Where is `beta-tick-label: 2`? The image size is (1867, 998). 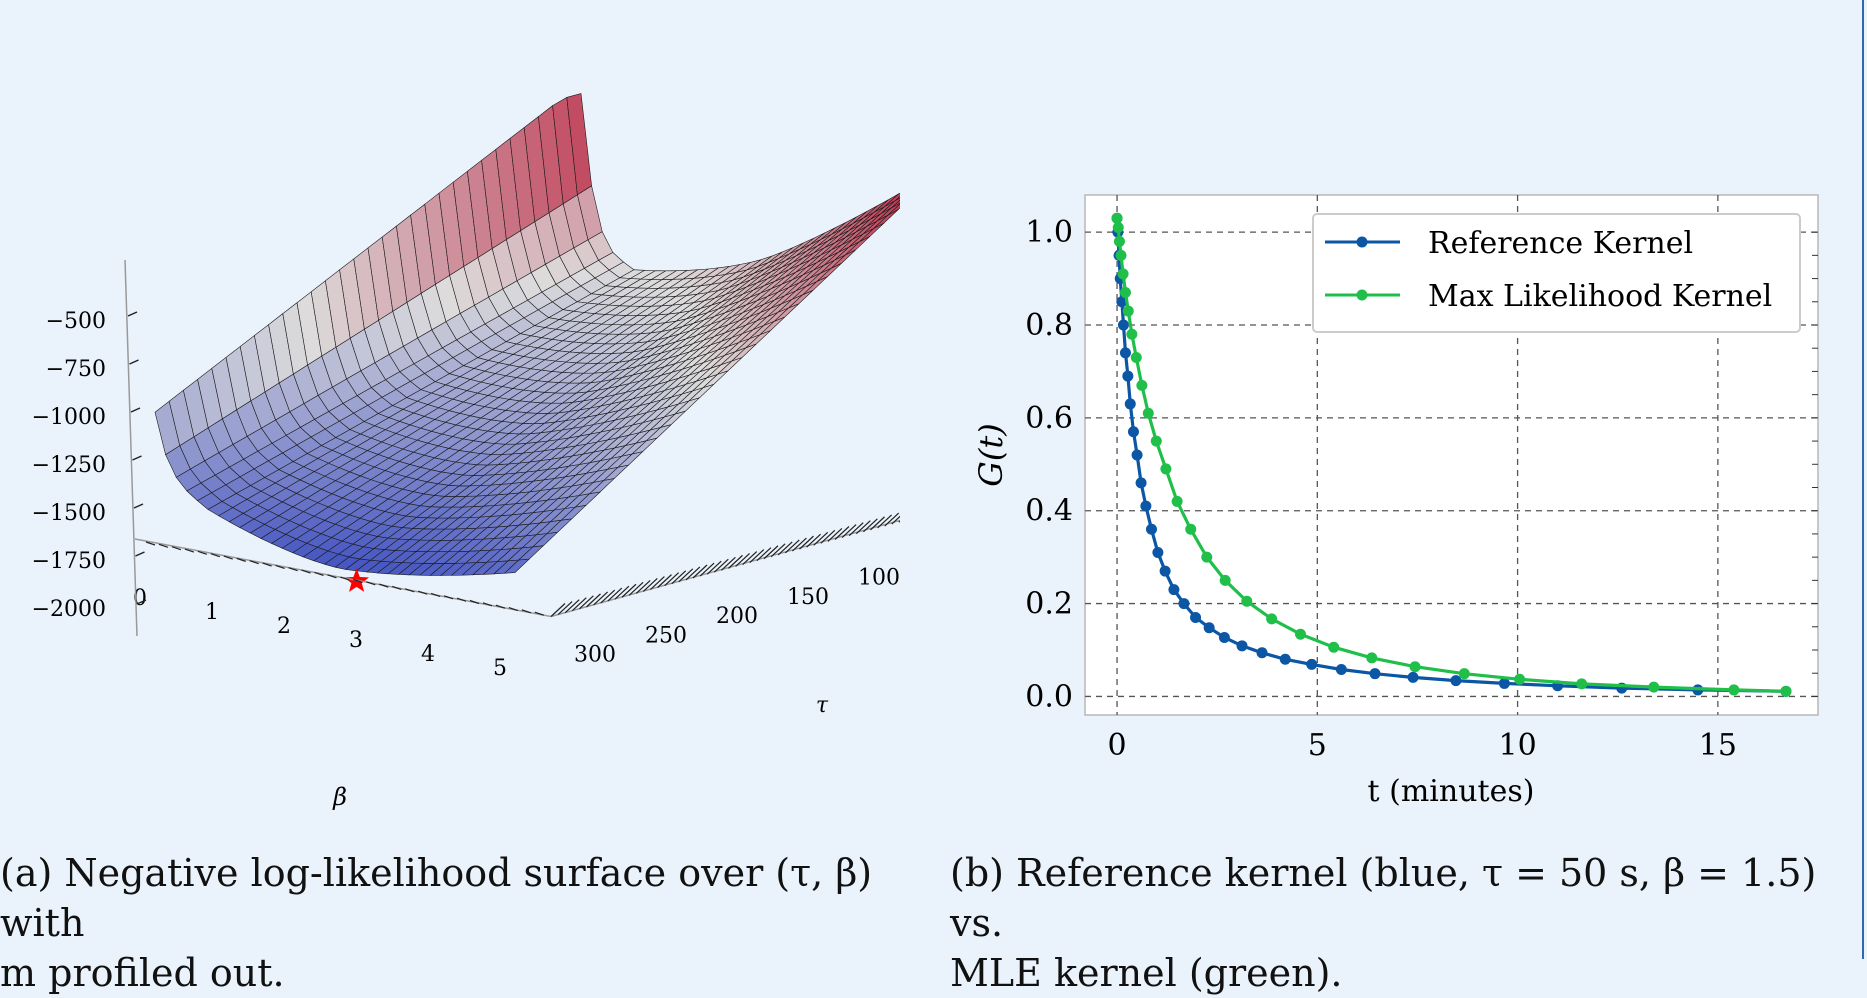 beta-tick-label: 2 is located at coordinates (284, 626).